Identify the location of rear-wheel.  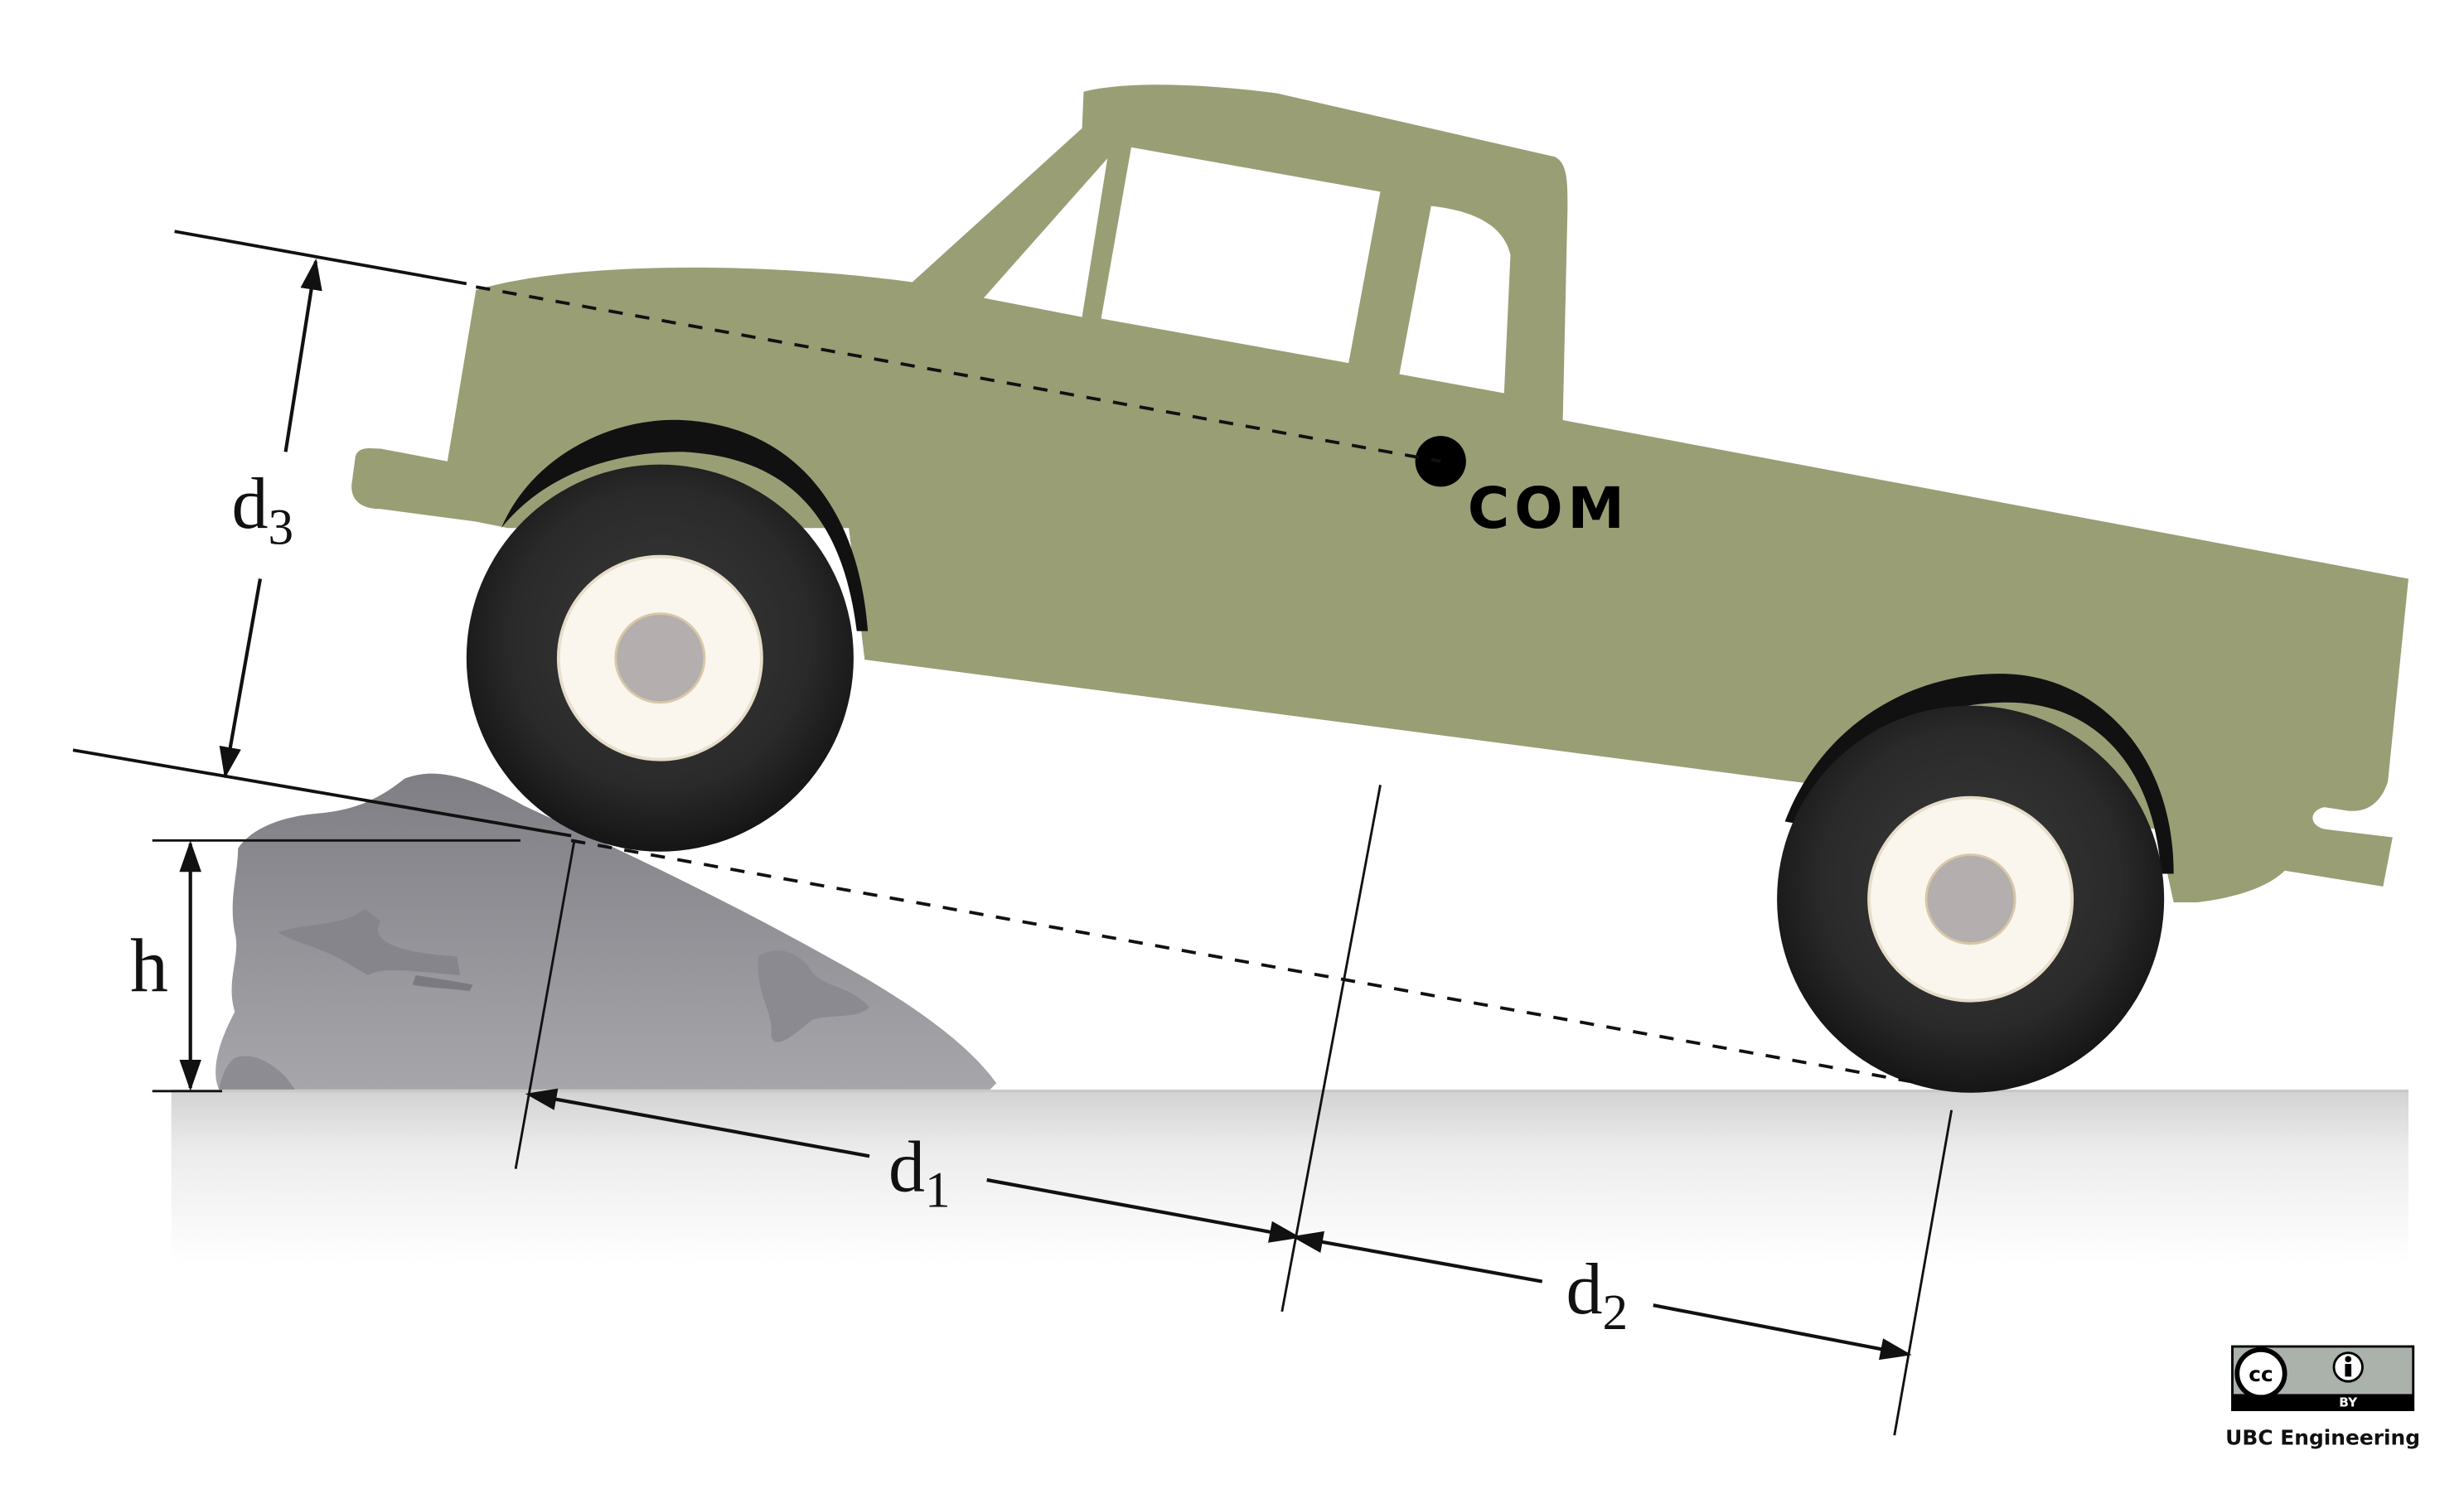
(1971, 899).